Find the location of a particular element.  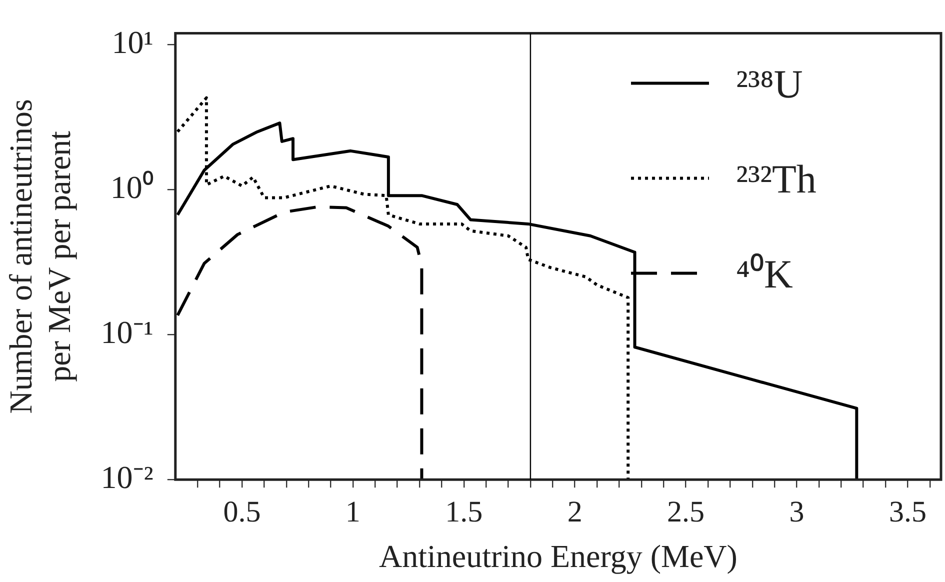

y-tick-label: 10⁻² is located at coordinates (127, 477).